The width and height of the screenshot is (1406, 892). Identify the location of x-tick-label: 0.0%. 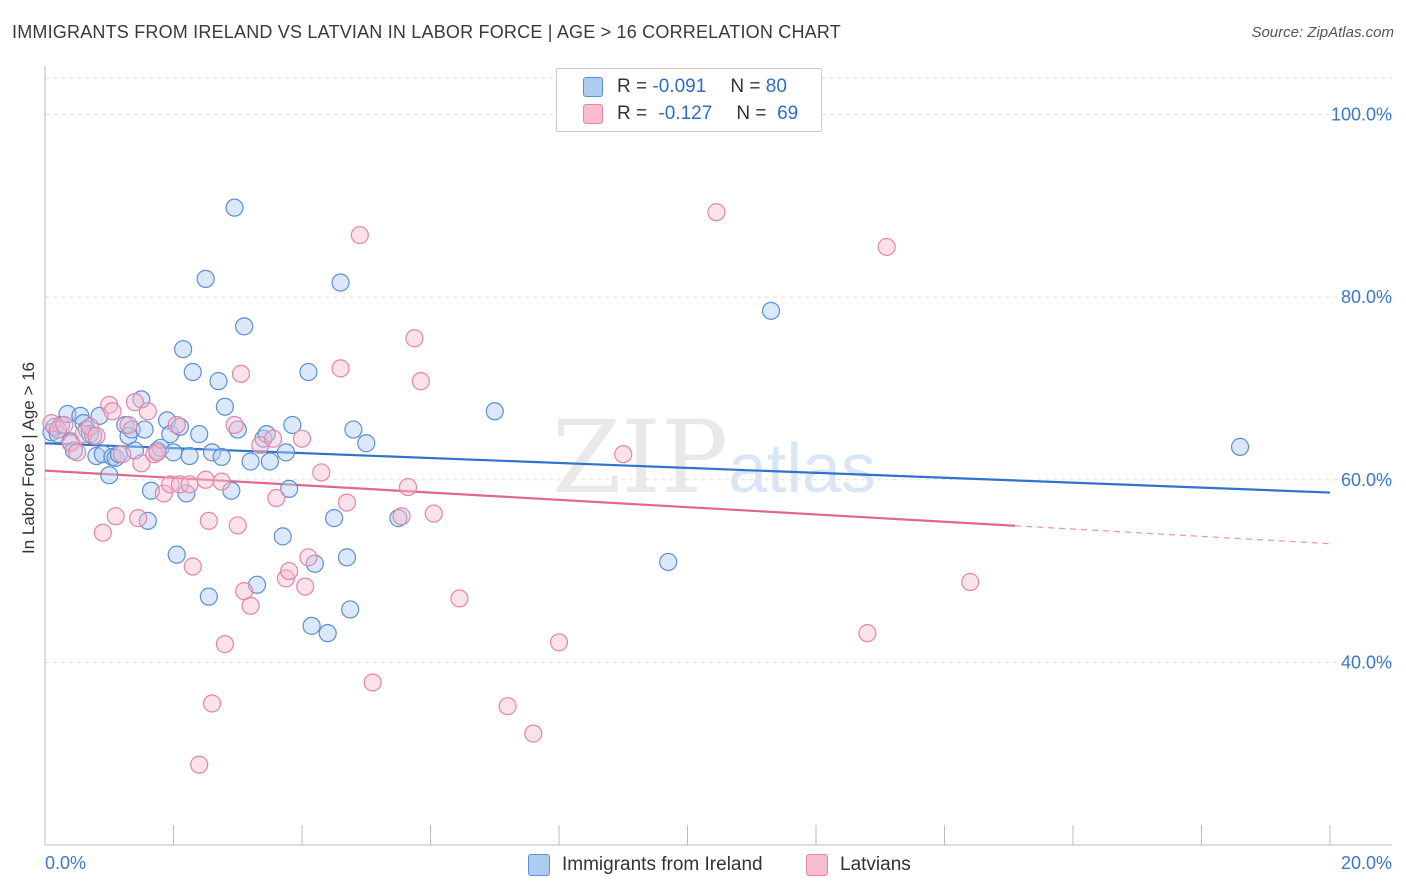
(65, 863).